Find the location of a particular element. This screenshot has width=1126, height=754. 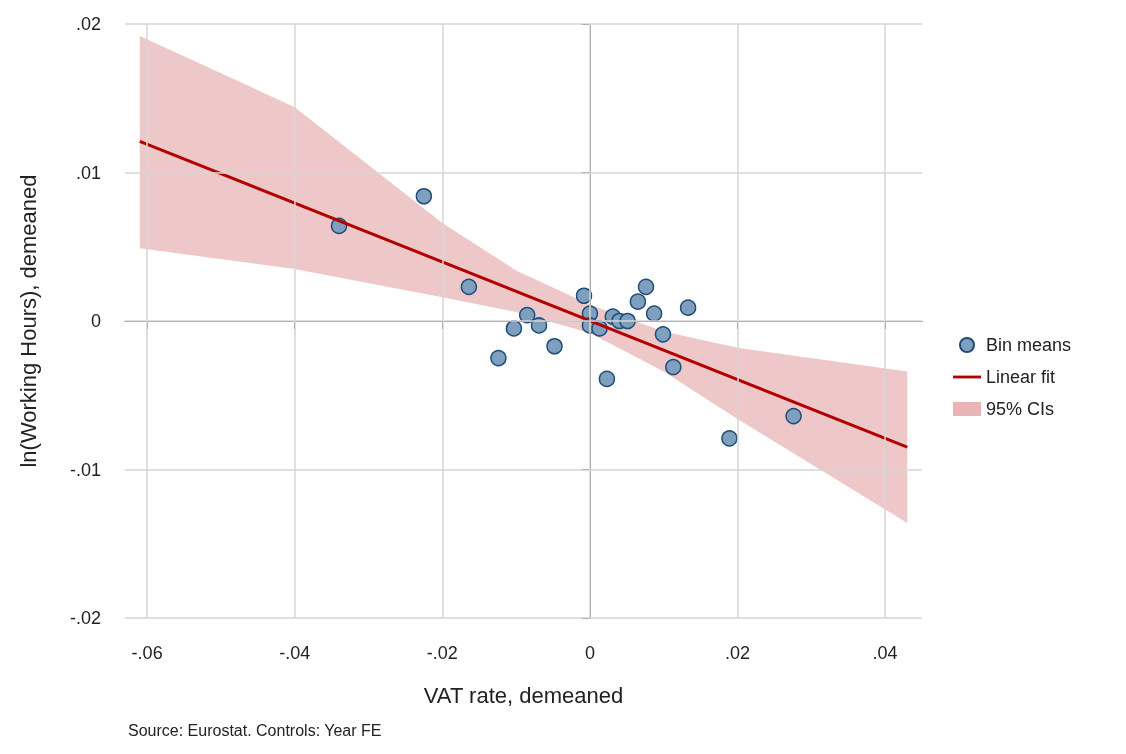

x-tick-label: -.02 is located at coordinates (442, 653).